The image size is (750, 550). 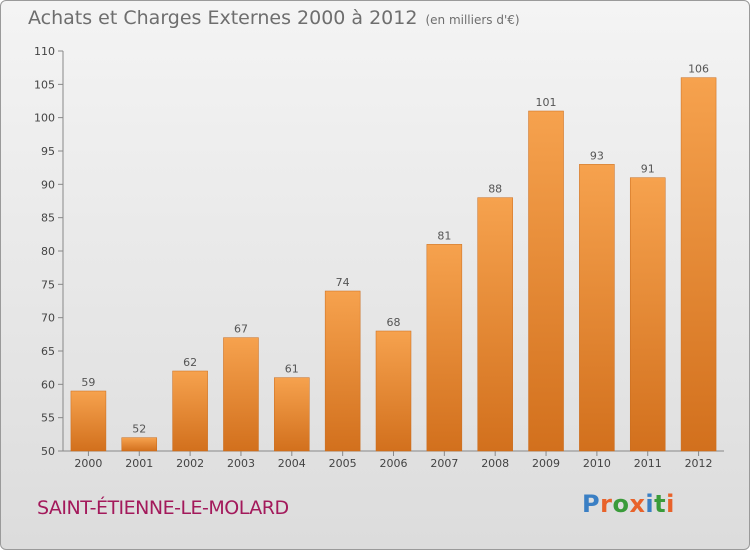 I want to click on y-tick-label: 75, so click(x=48, y=284).